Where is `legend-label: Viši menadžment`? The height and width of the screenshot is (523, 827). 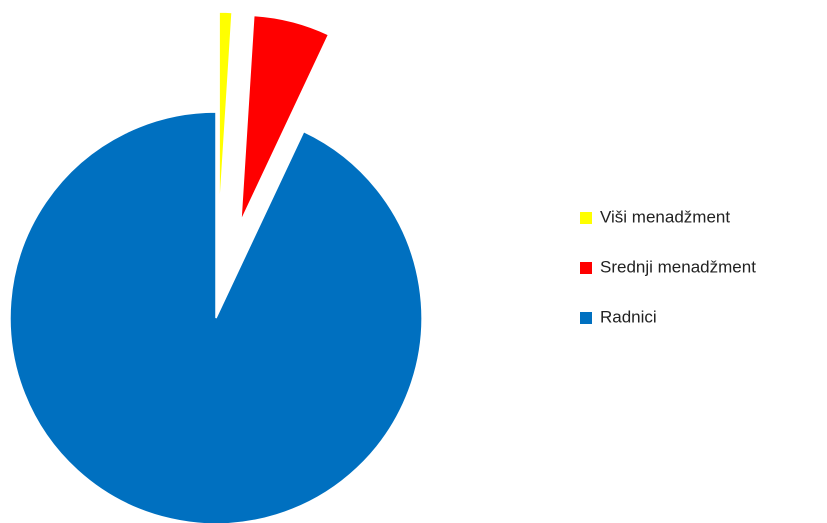
legend-label: Viši menadžment is located at coordinates (665, 216).